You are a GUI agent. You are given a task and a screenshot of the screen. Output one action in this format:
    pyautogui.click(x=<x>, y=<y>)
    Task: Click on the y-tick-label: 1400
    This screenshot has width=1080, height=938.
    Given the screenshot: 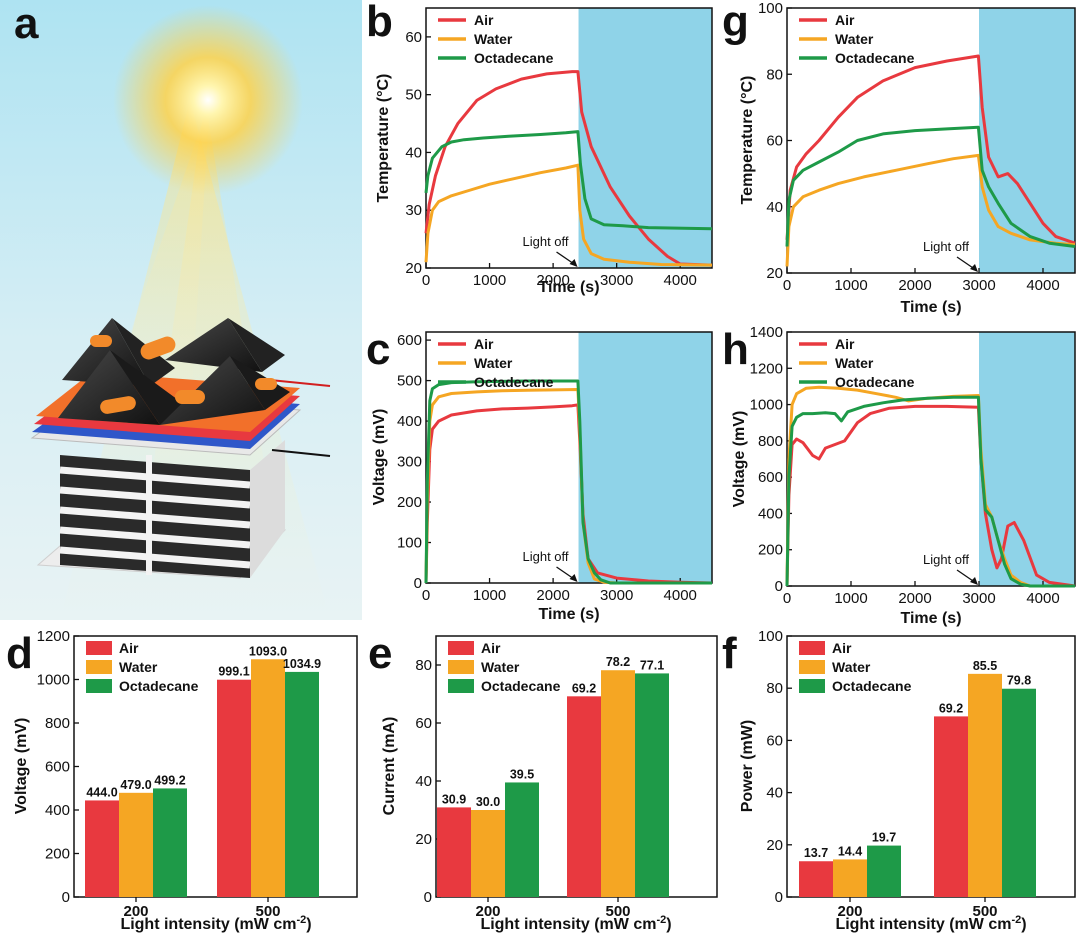 What is the action you would take?
    pyautogui.click(x=766, y=332)
    